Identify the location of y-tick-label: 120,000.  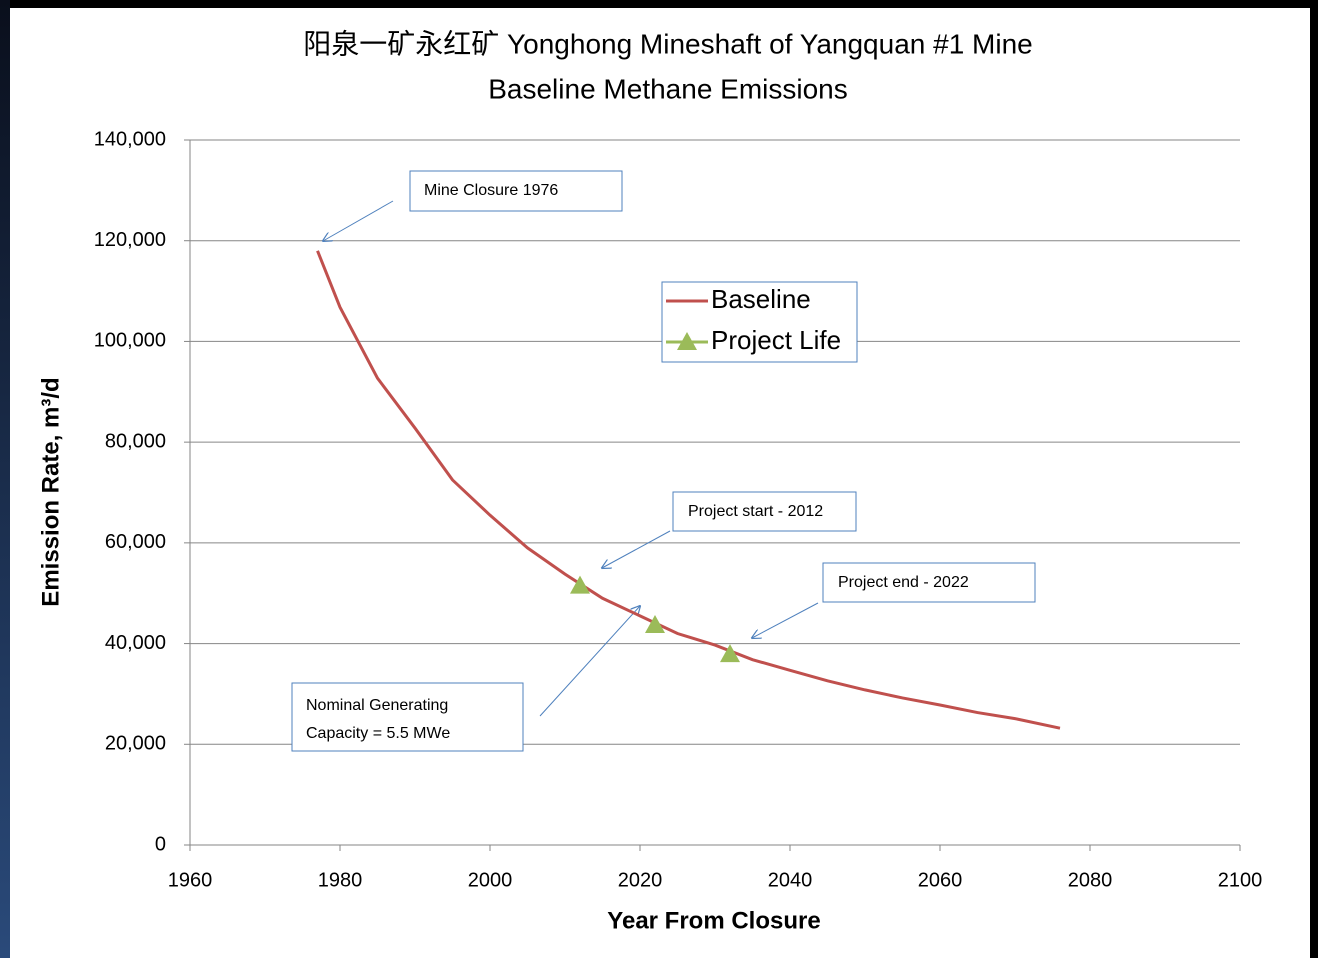
(130, 240).